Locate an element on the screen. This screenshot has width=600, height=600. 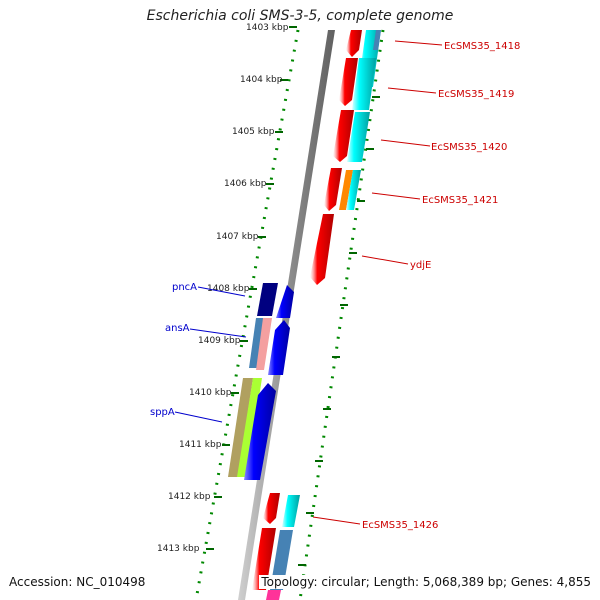
tick-label: 1404 kbp is located at coordinates (261, 80).